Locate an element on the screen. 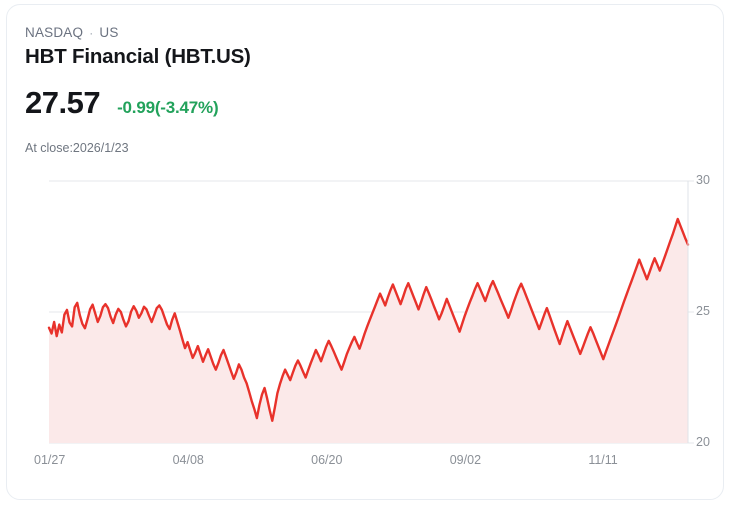  page-title: HBT Financial (HBT.US) is located at coordinates (138, 56).